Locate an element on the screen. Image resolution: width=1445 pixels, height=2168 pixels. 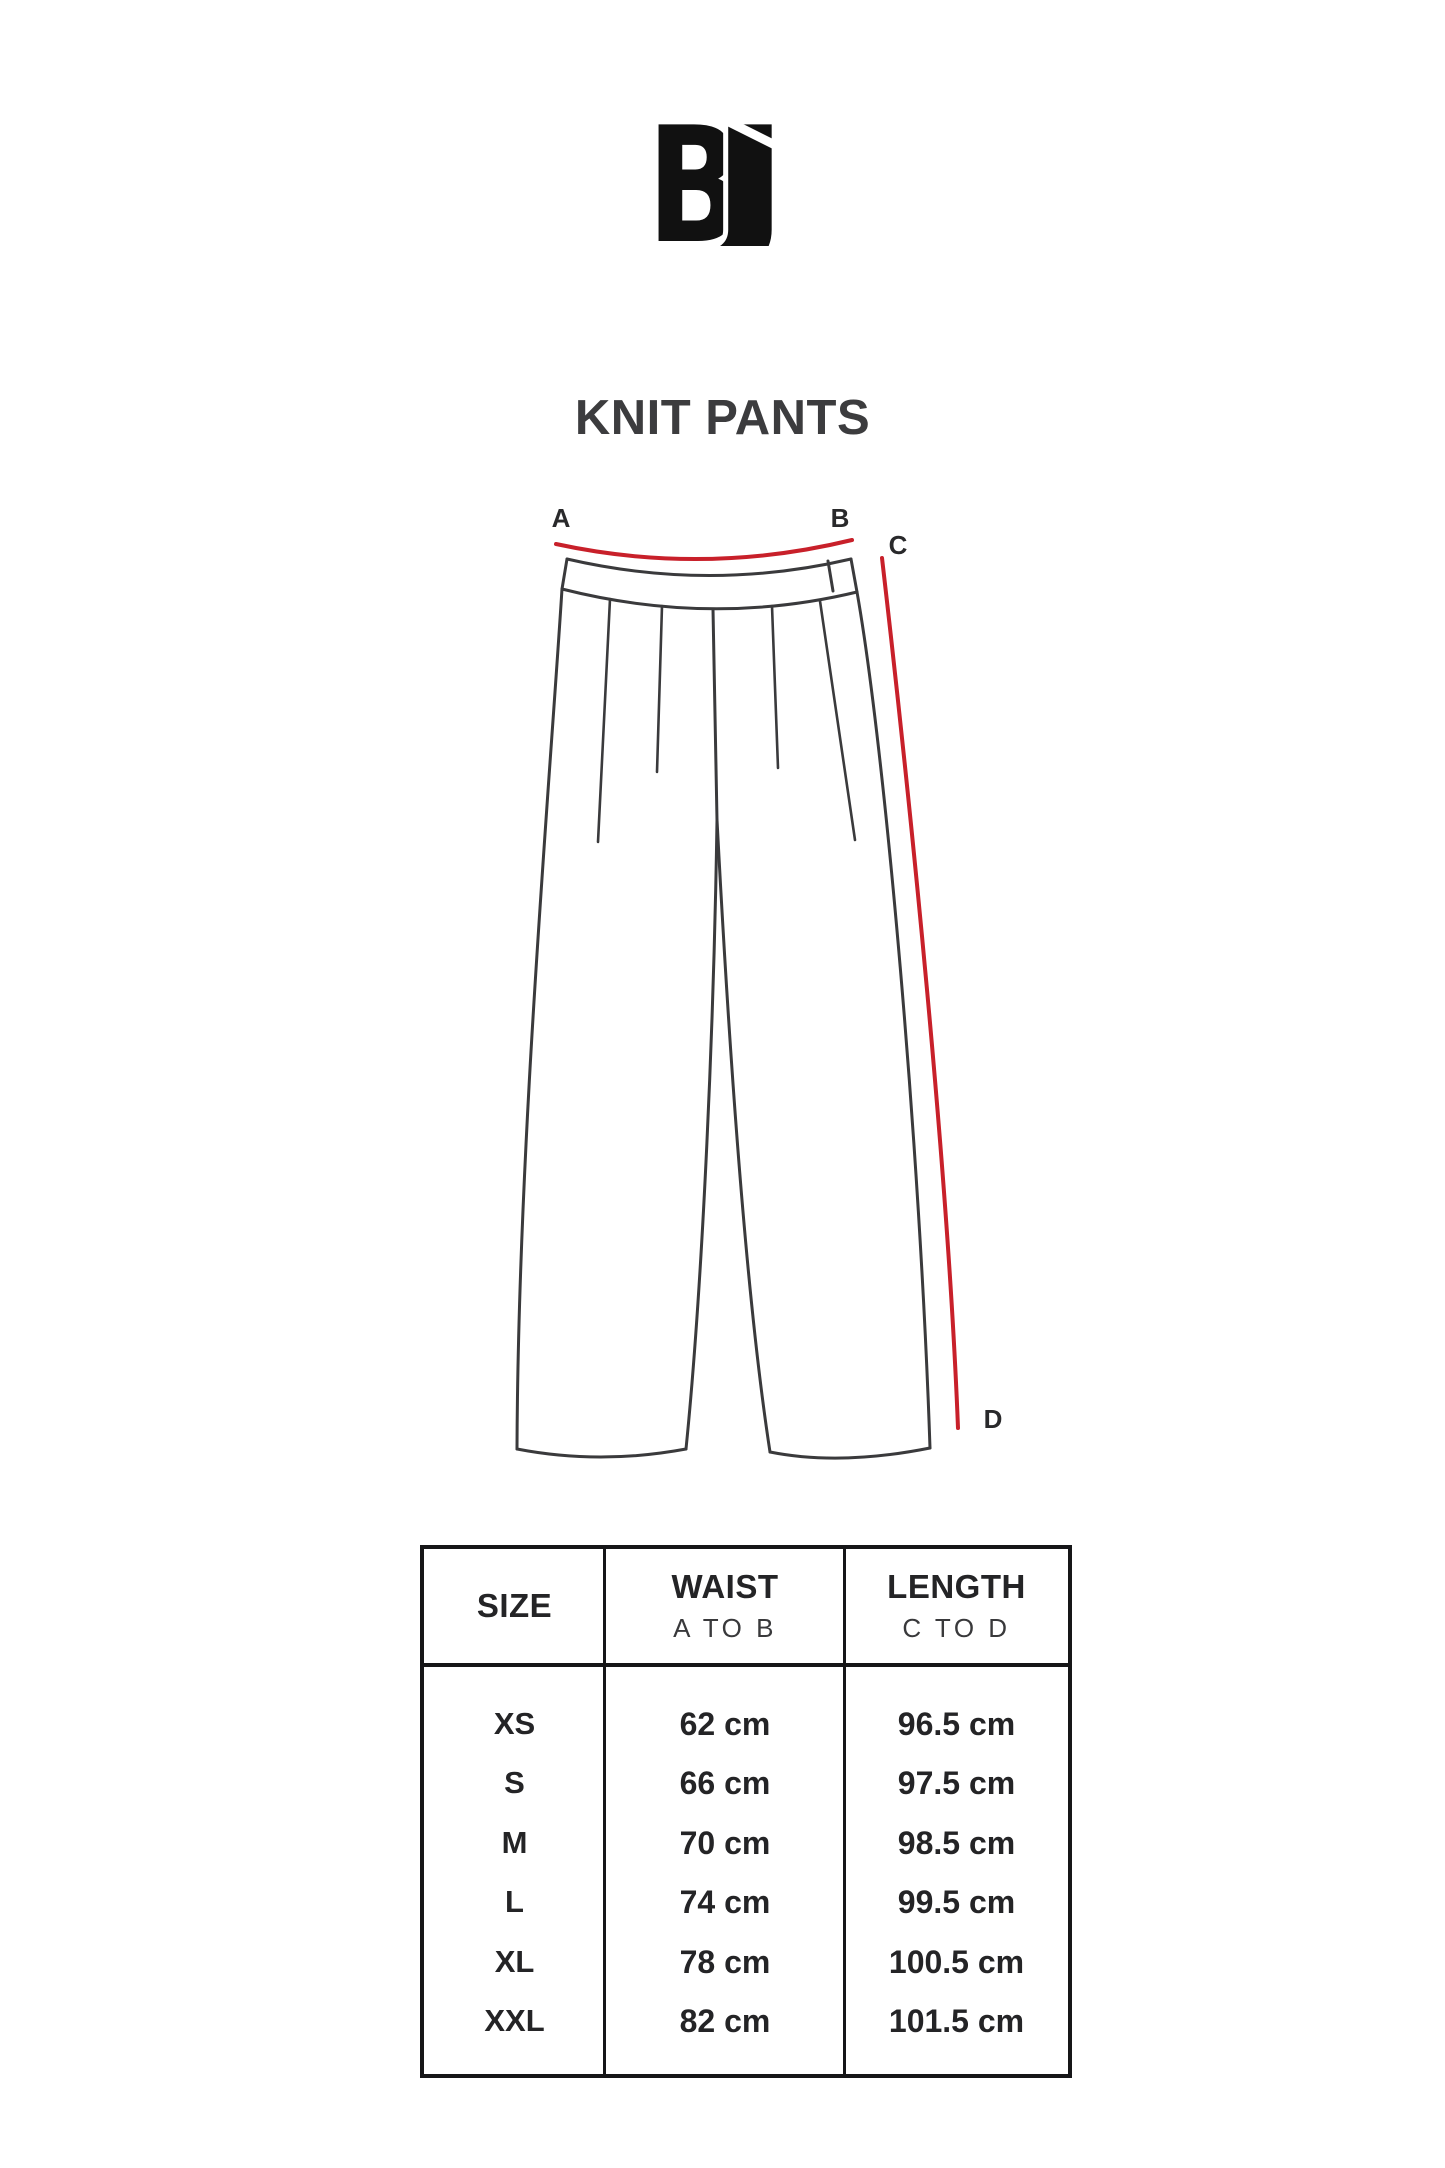
logo-letter-j: J is located at coordinates (743, 184).